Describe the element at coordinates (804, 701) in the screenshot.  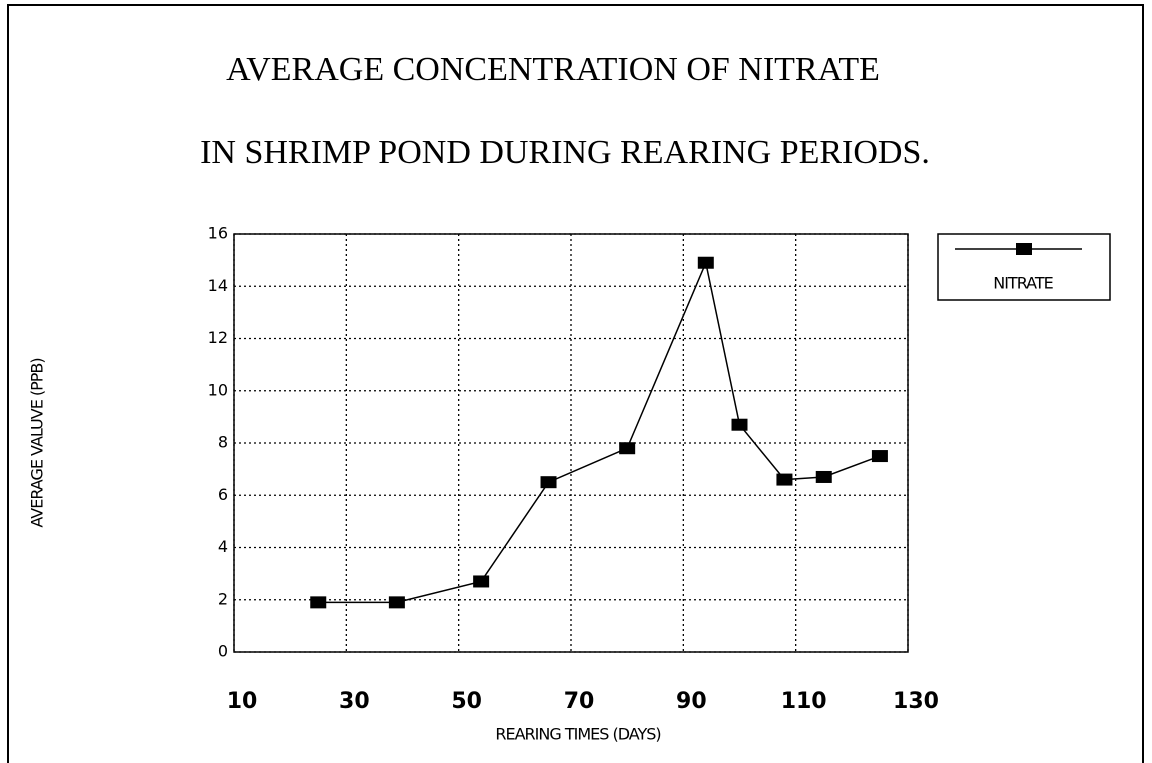
I see `x-tick-label: 110` at that location.